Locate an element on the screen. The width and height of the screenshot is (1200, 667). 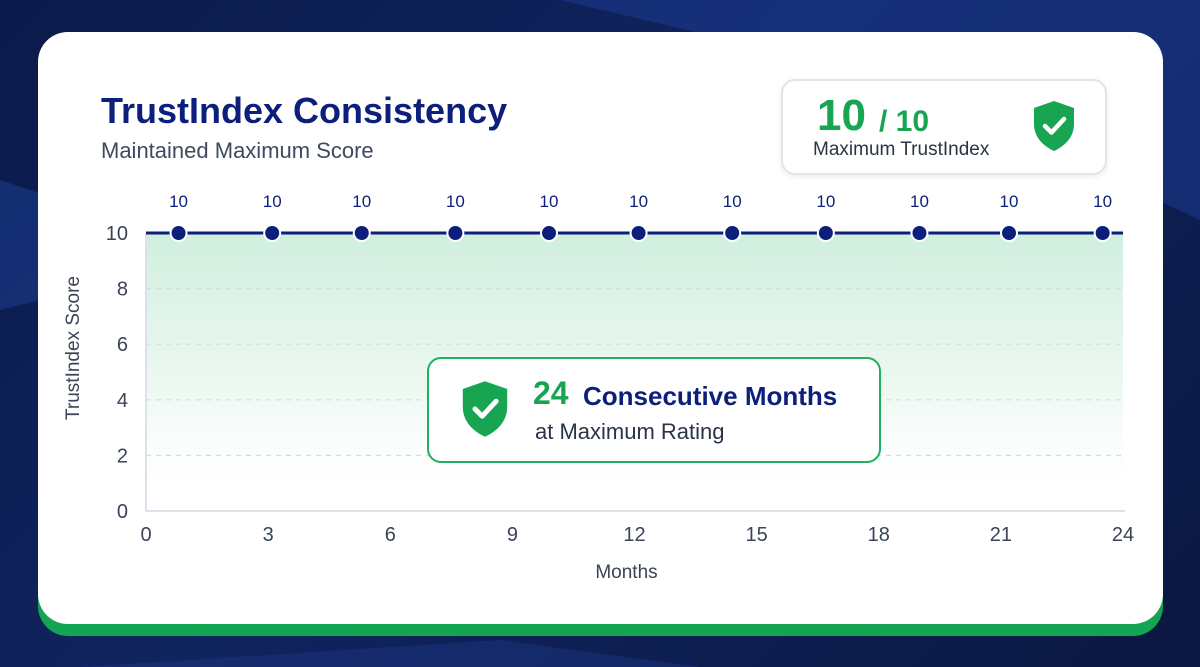
y-tick-label: 2 is located at coordinates (122, 456).